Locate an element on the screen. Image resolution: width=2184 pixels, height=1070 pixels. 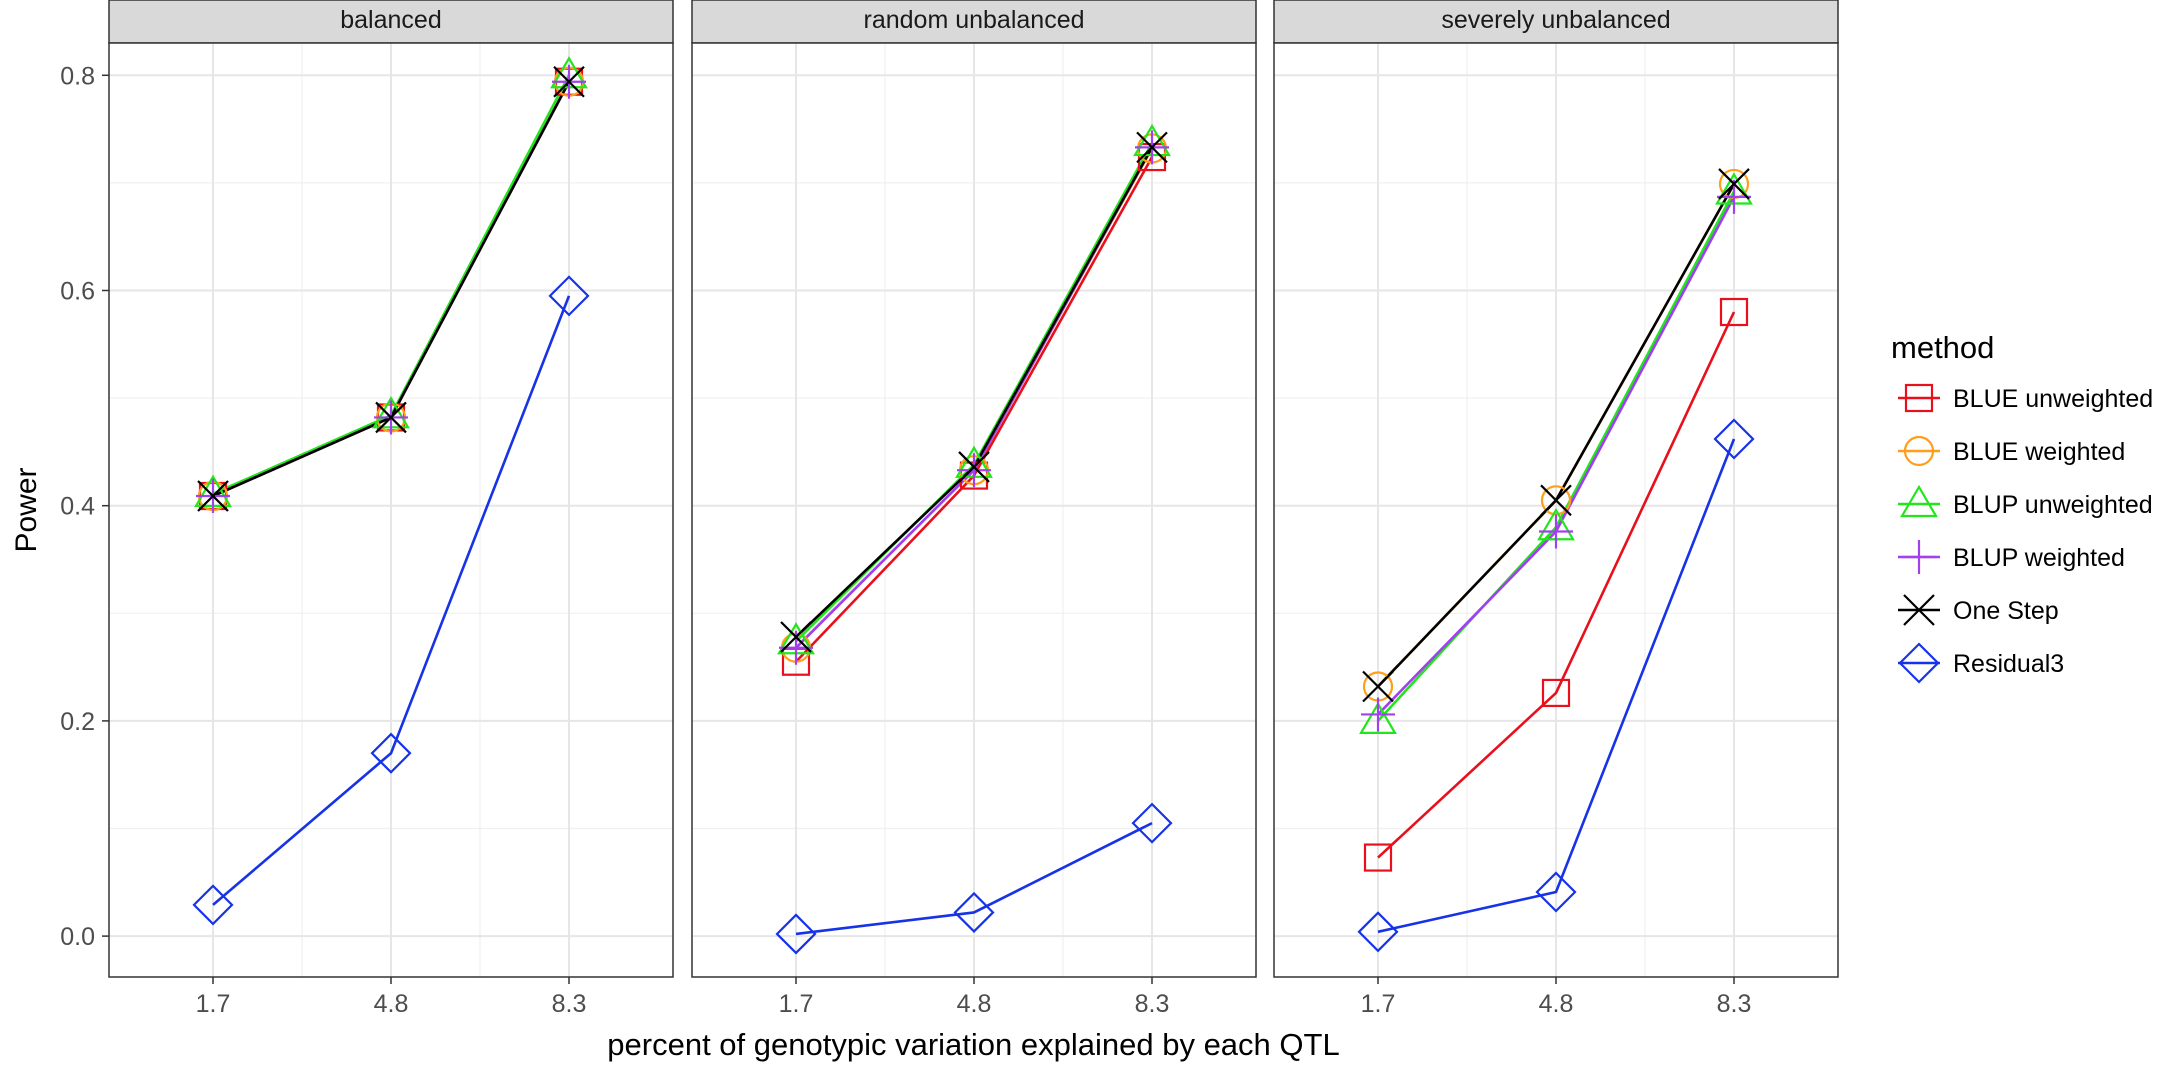
facet-strip-label: balanced is located at coordinates (390, 20).